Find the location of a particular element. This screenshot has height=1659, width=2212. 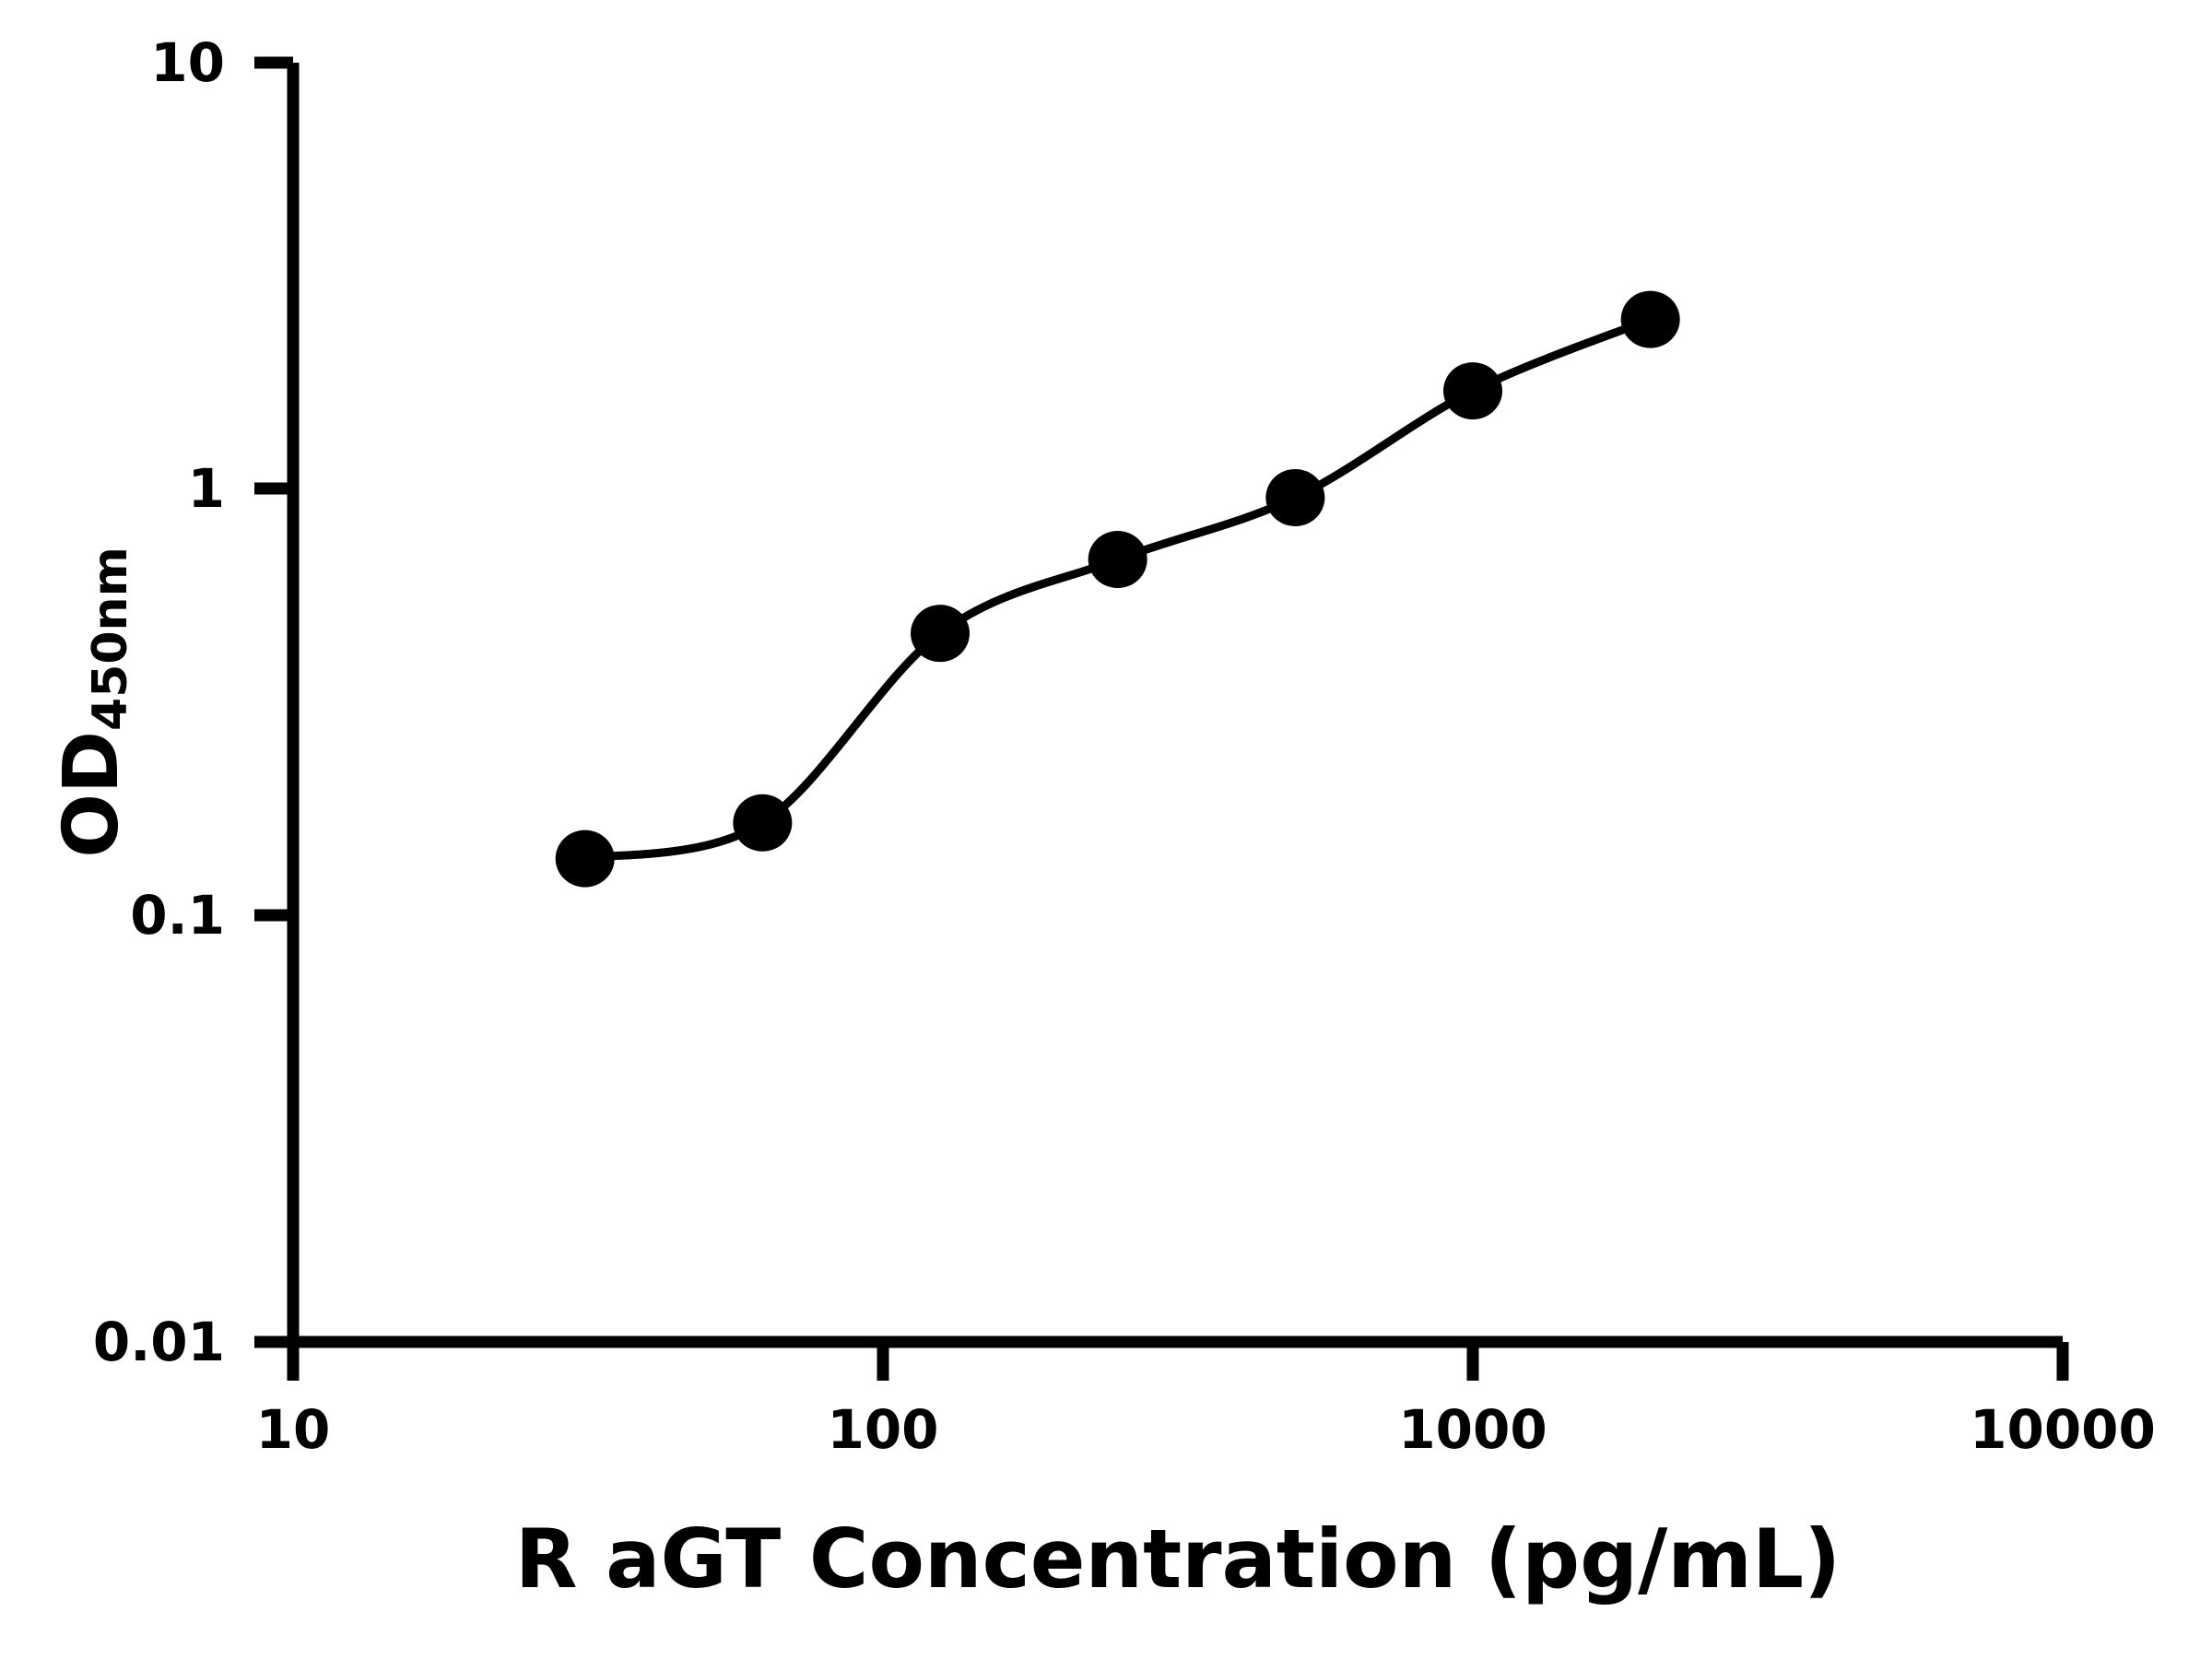

x-axis-ticks is located at coordinates (1178, 1361).